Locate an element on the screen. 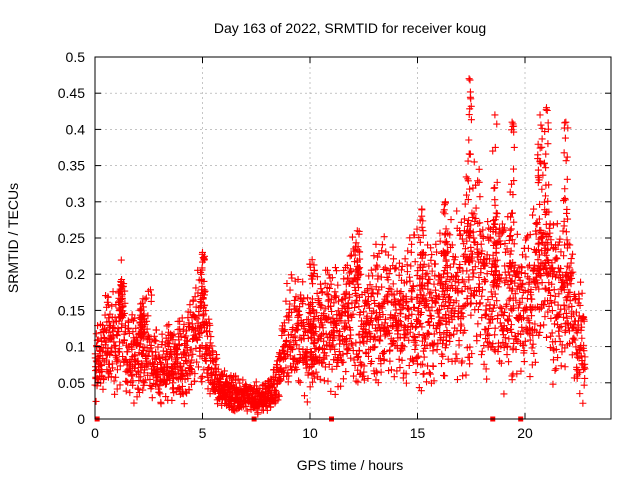  x-tick-label: 20 is located at coordinates (525, 433).